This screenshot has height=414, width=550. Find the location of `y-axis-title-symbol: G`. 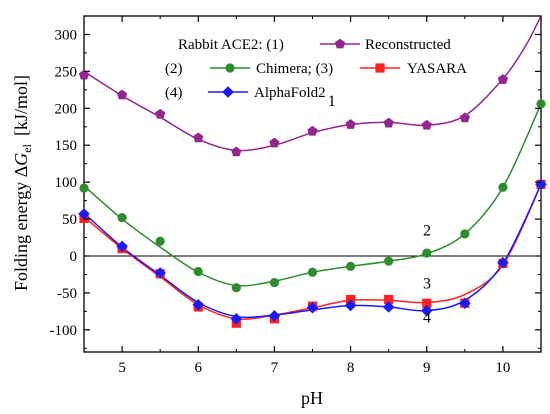

y-axis-title-symbol: G is located at coordinates (21, 159).